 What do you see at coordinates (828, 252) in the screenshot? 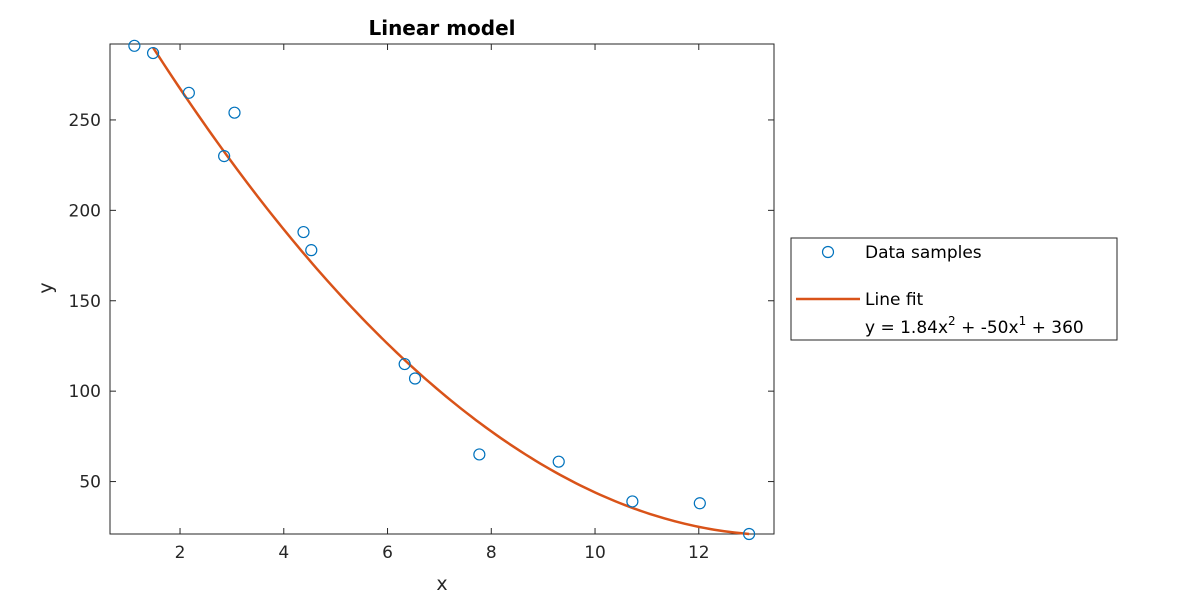
I see `legend-sample-marker` at bounding box center [828, 252].